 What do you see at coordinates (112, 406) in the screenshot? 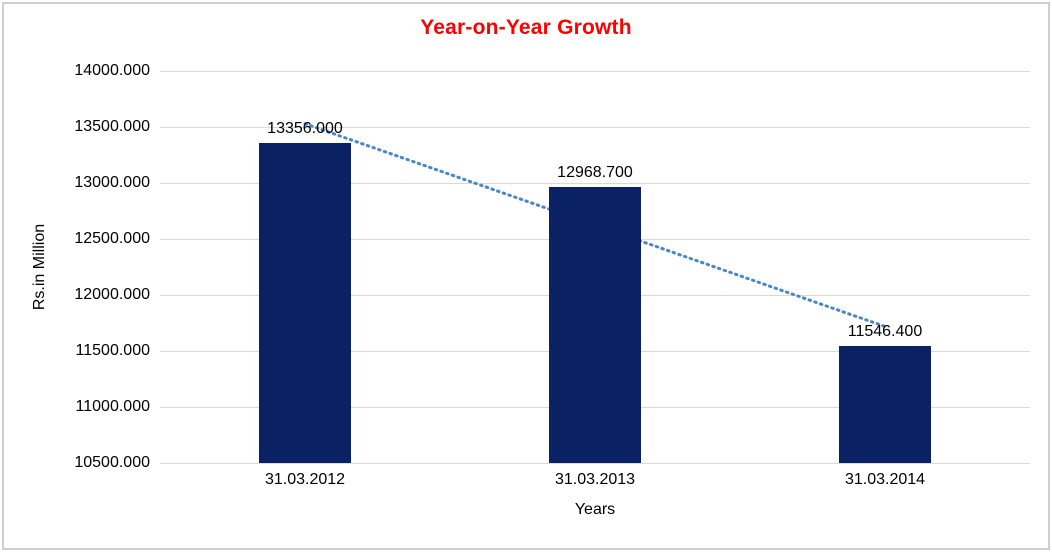
I see `y-tick-label: 11000.000` at bounding box center [112, 406].